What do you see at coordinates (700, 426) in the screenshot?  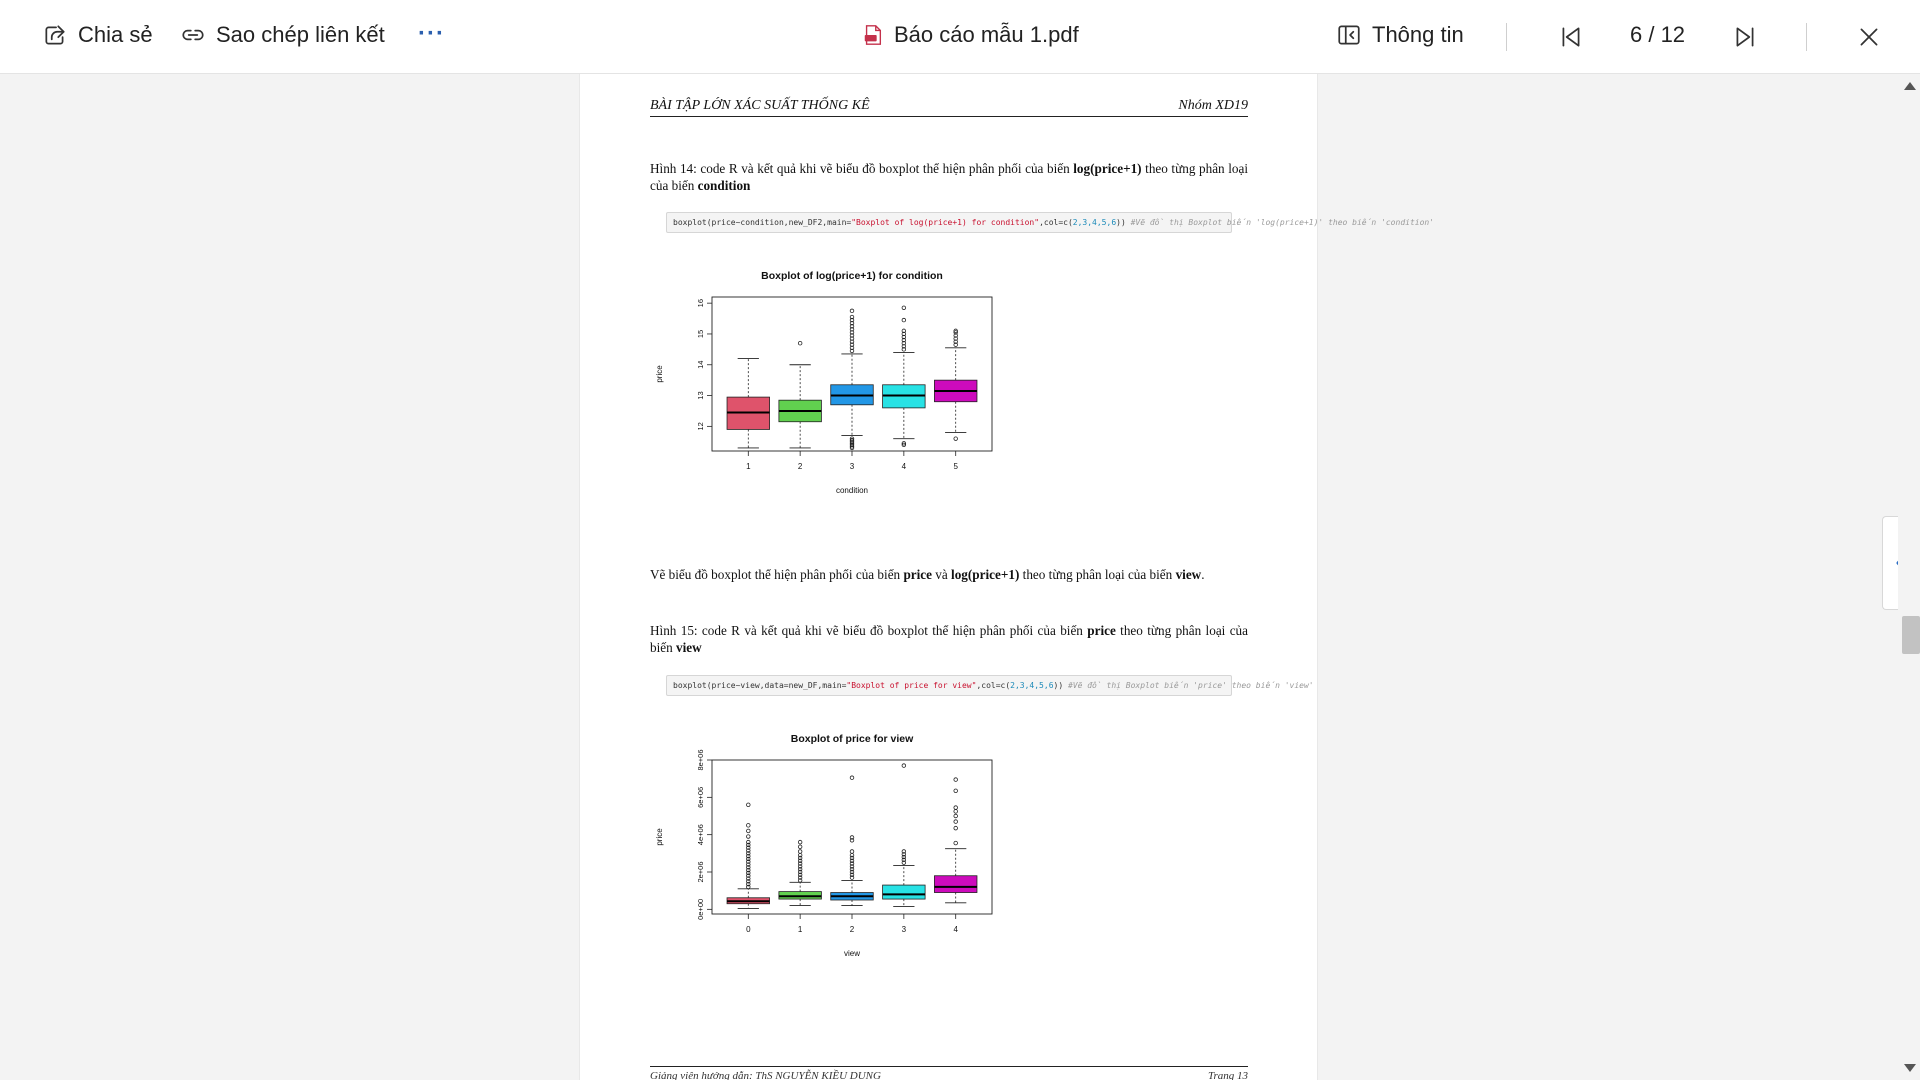 I see `y-tick-label: 12` at bounding box center [700, 426].